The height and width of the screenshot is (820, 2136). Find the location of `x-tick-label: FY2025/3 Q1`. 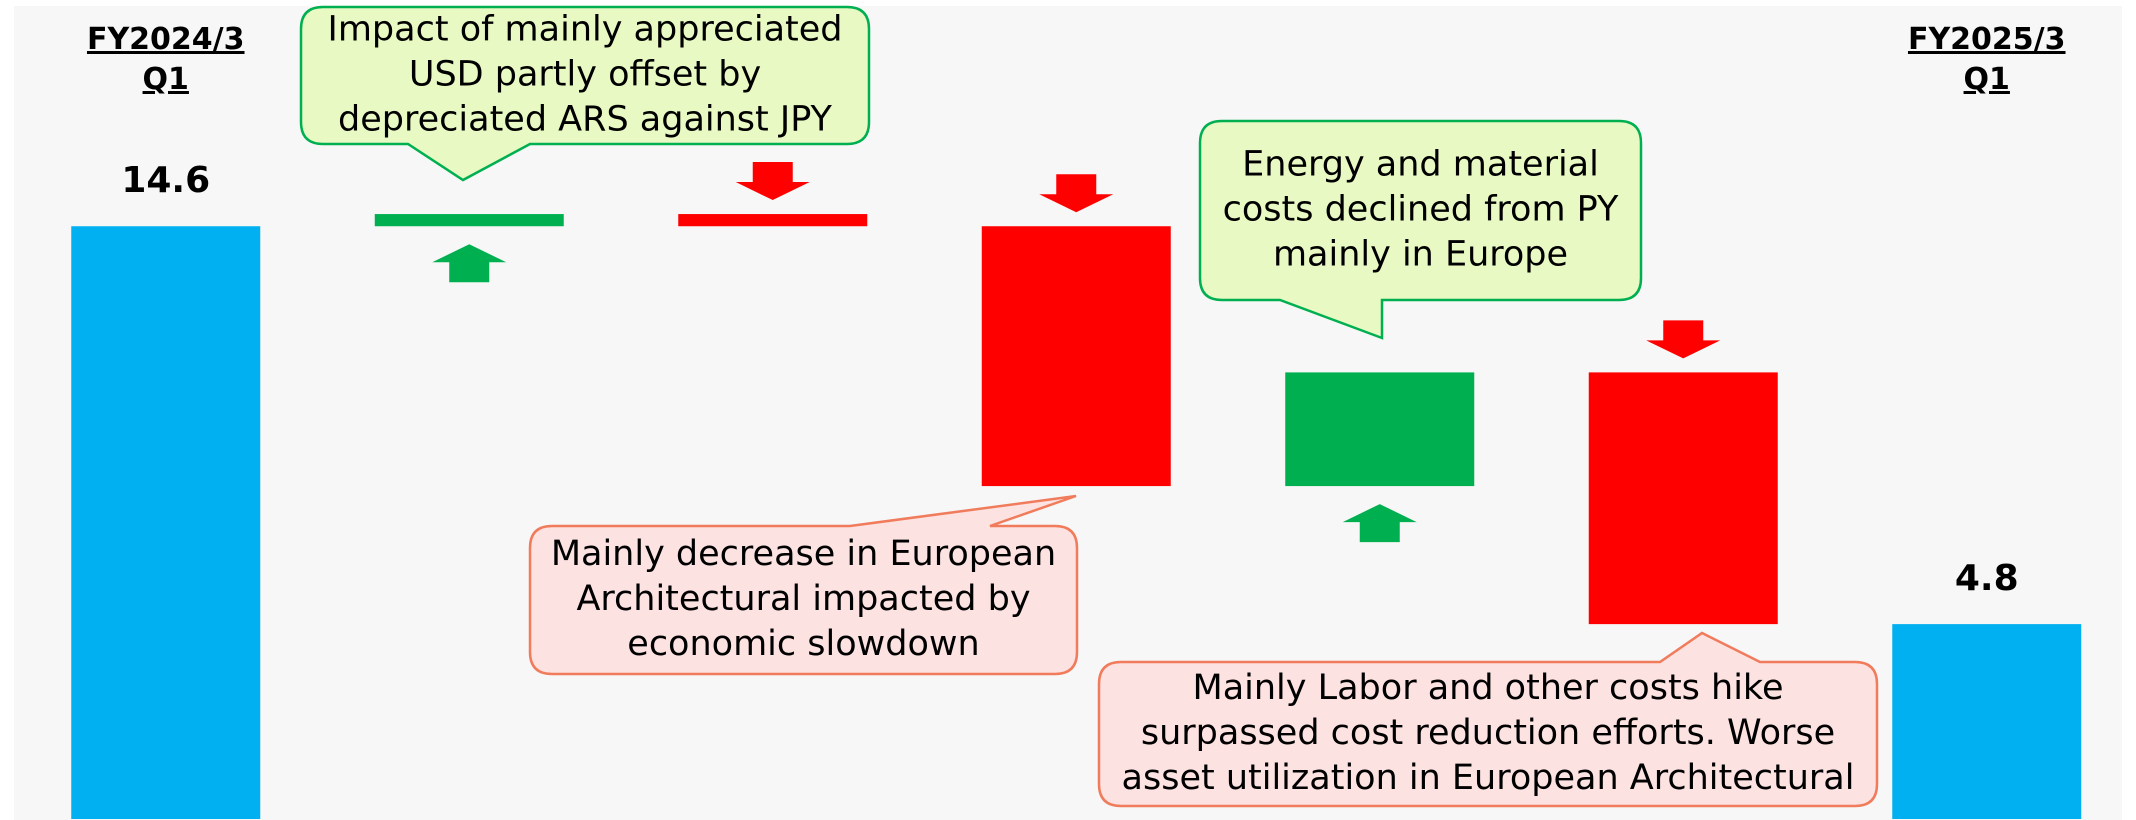

x-tick-label: FY2025/3 Q1 is located at coordinates (1986, 59).